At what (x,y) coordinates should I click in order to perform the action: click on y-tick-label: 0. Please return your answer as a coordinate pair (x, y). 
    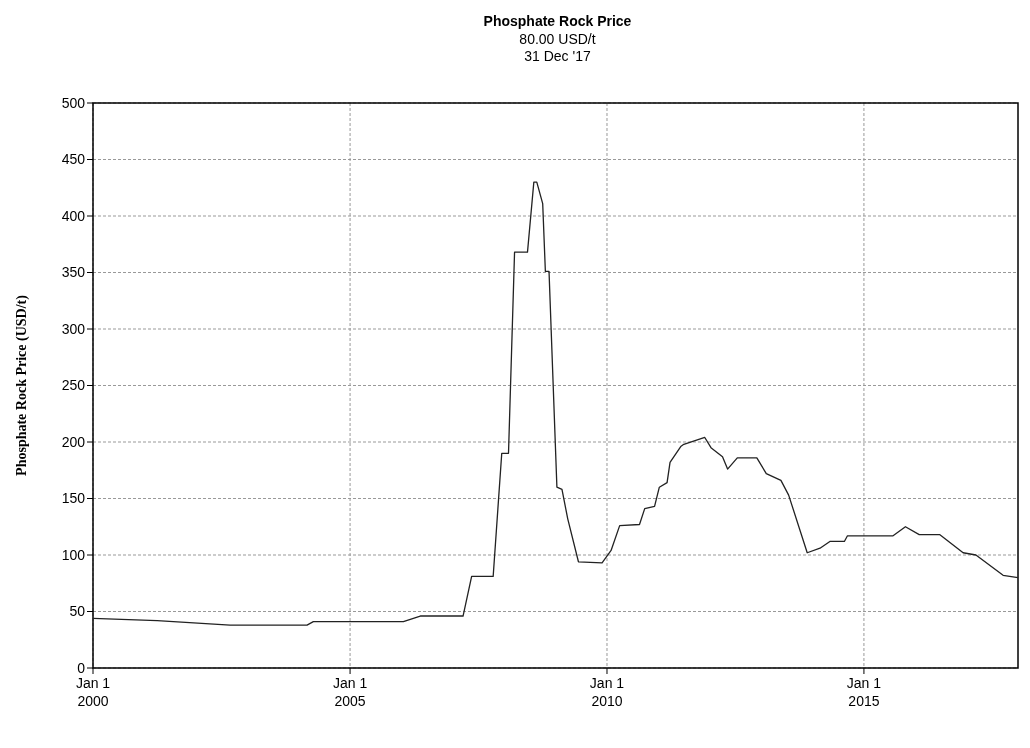
    Looking at the image, I should click on (81, 667).